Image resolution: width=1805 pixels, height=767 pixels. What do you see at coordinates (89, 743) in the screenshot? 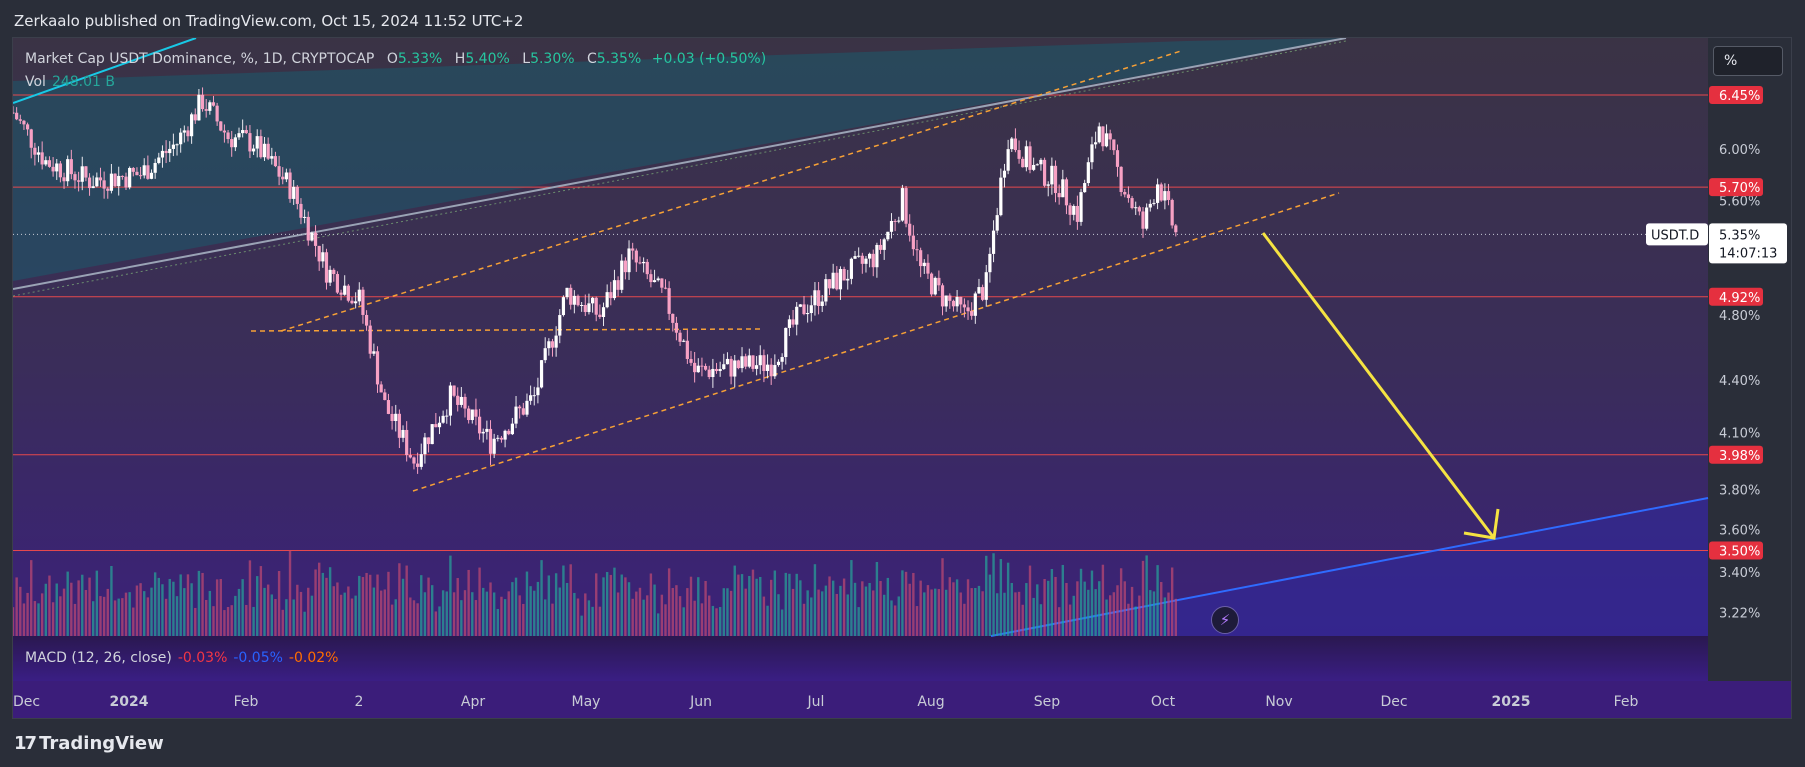
I see `tradingview-logo: 17 TradingView` at bounding box center [89, 743].